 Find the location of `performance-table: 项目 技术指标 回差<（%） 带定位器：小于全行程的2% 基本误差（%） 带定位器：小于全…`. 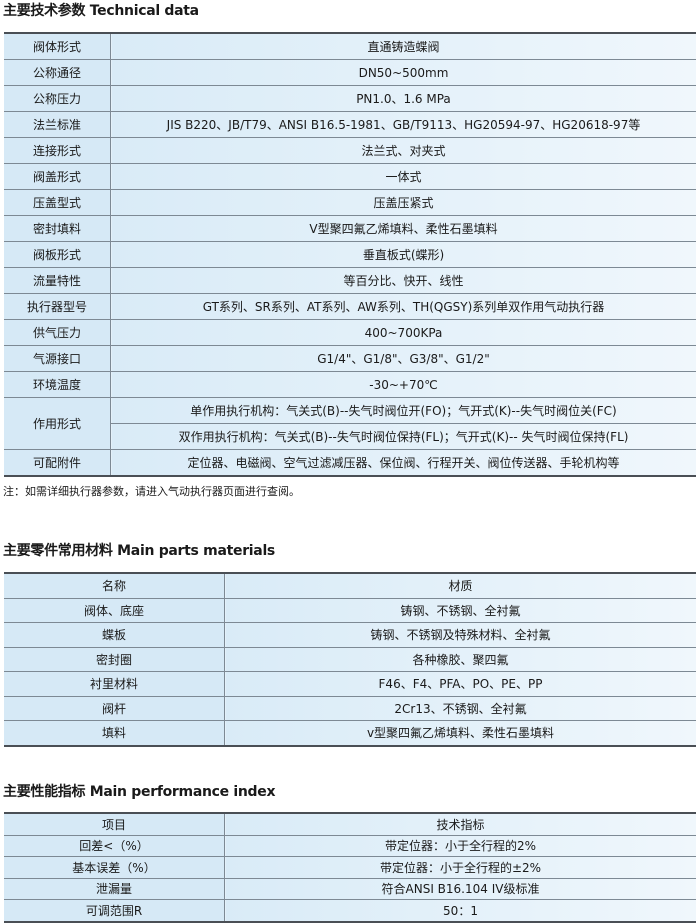

performance-table: 项目 技术指标 回差<（%） 带定位器：小于全行程的2% 基本误差（%） 带定位器：小于全… is located at coordinates (350, 867).